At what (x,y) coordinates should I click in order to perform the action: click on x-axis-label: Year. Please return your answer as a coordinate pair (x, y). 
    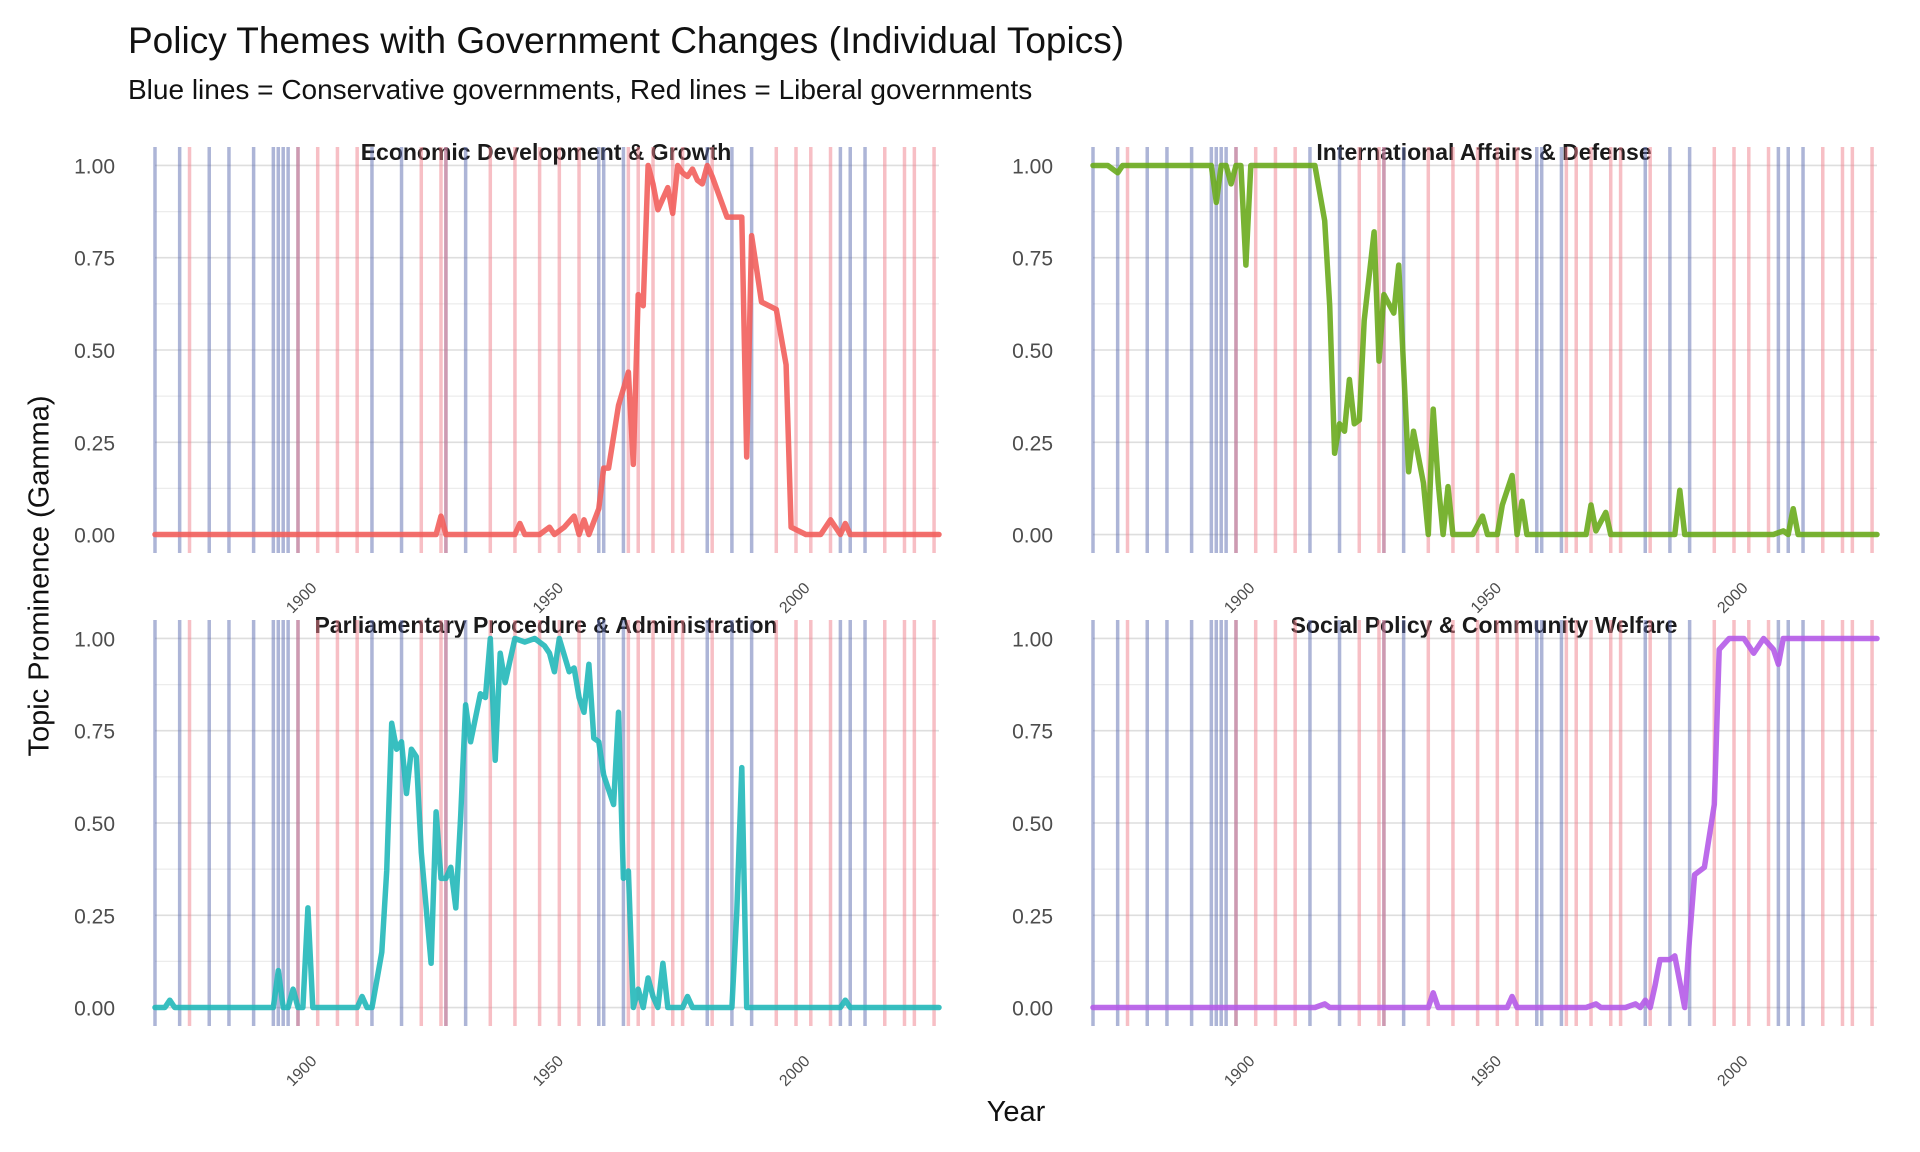
    Looking at the image, I should click on (1016, 1112).